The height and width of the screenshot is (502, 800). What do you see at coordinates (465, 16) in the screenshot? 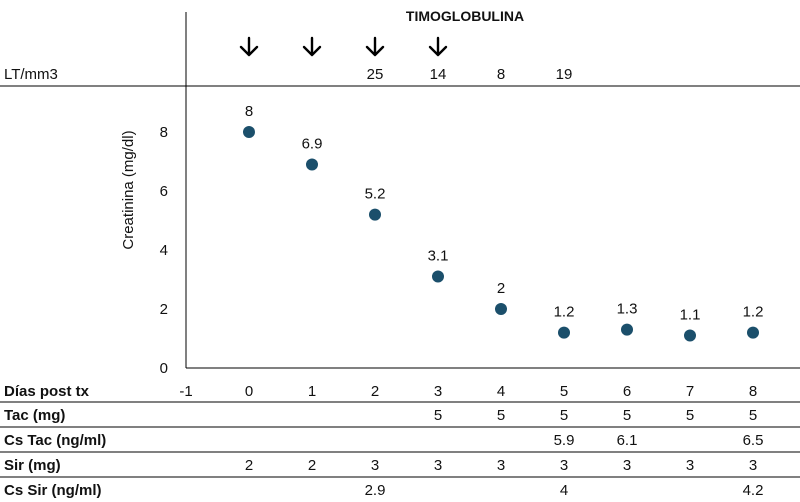
I see `chart-title: TIMOGLOBULINA` at bounding box center [465, 16].